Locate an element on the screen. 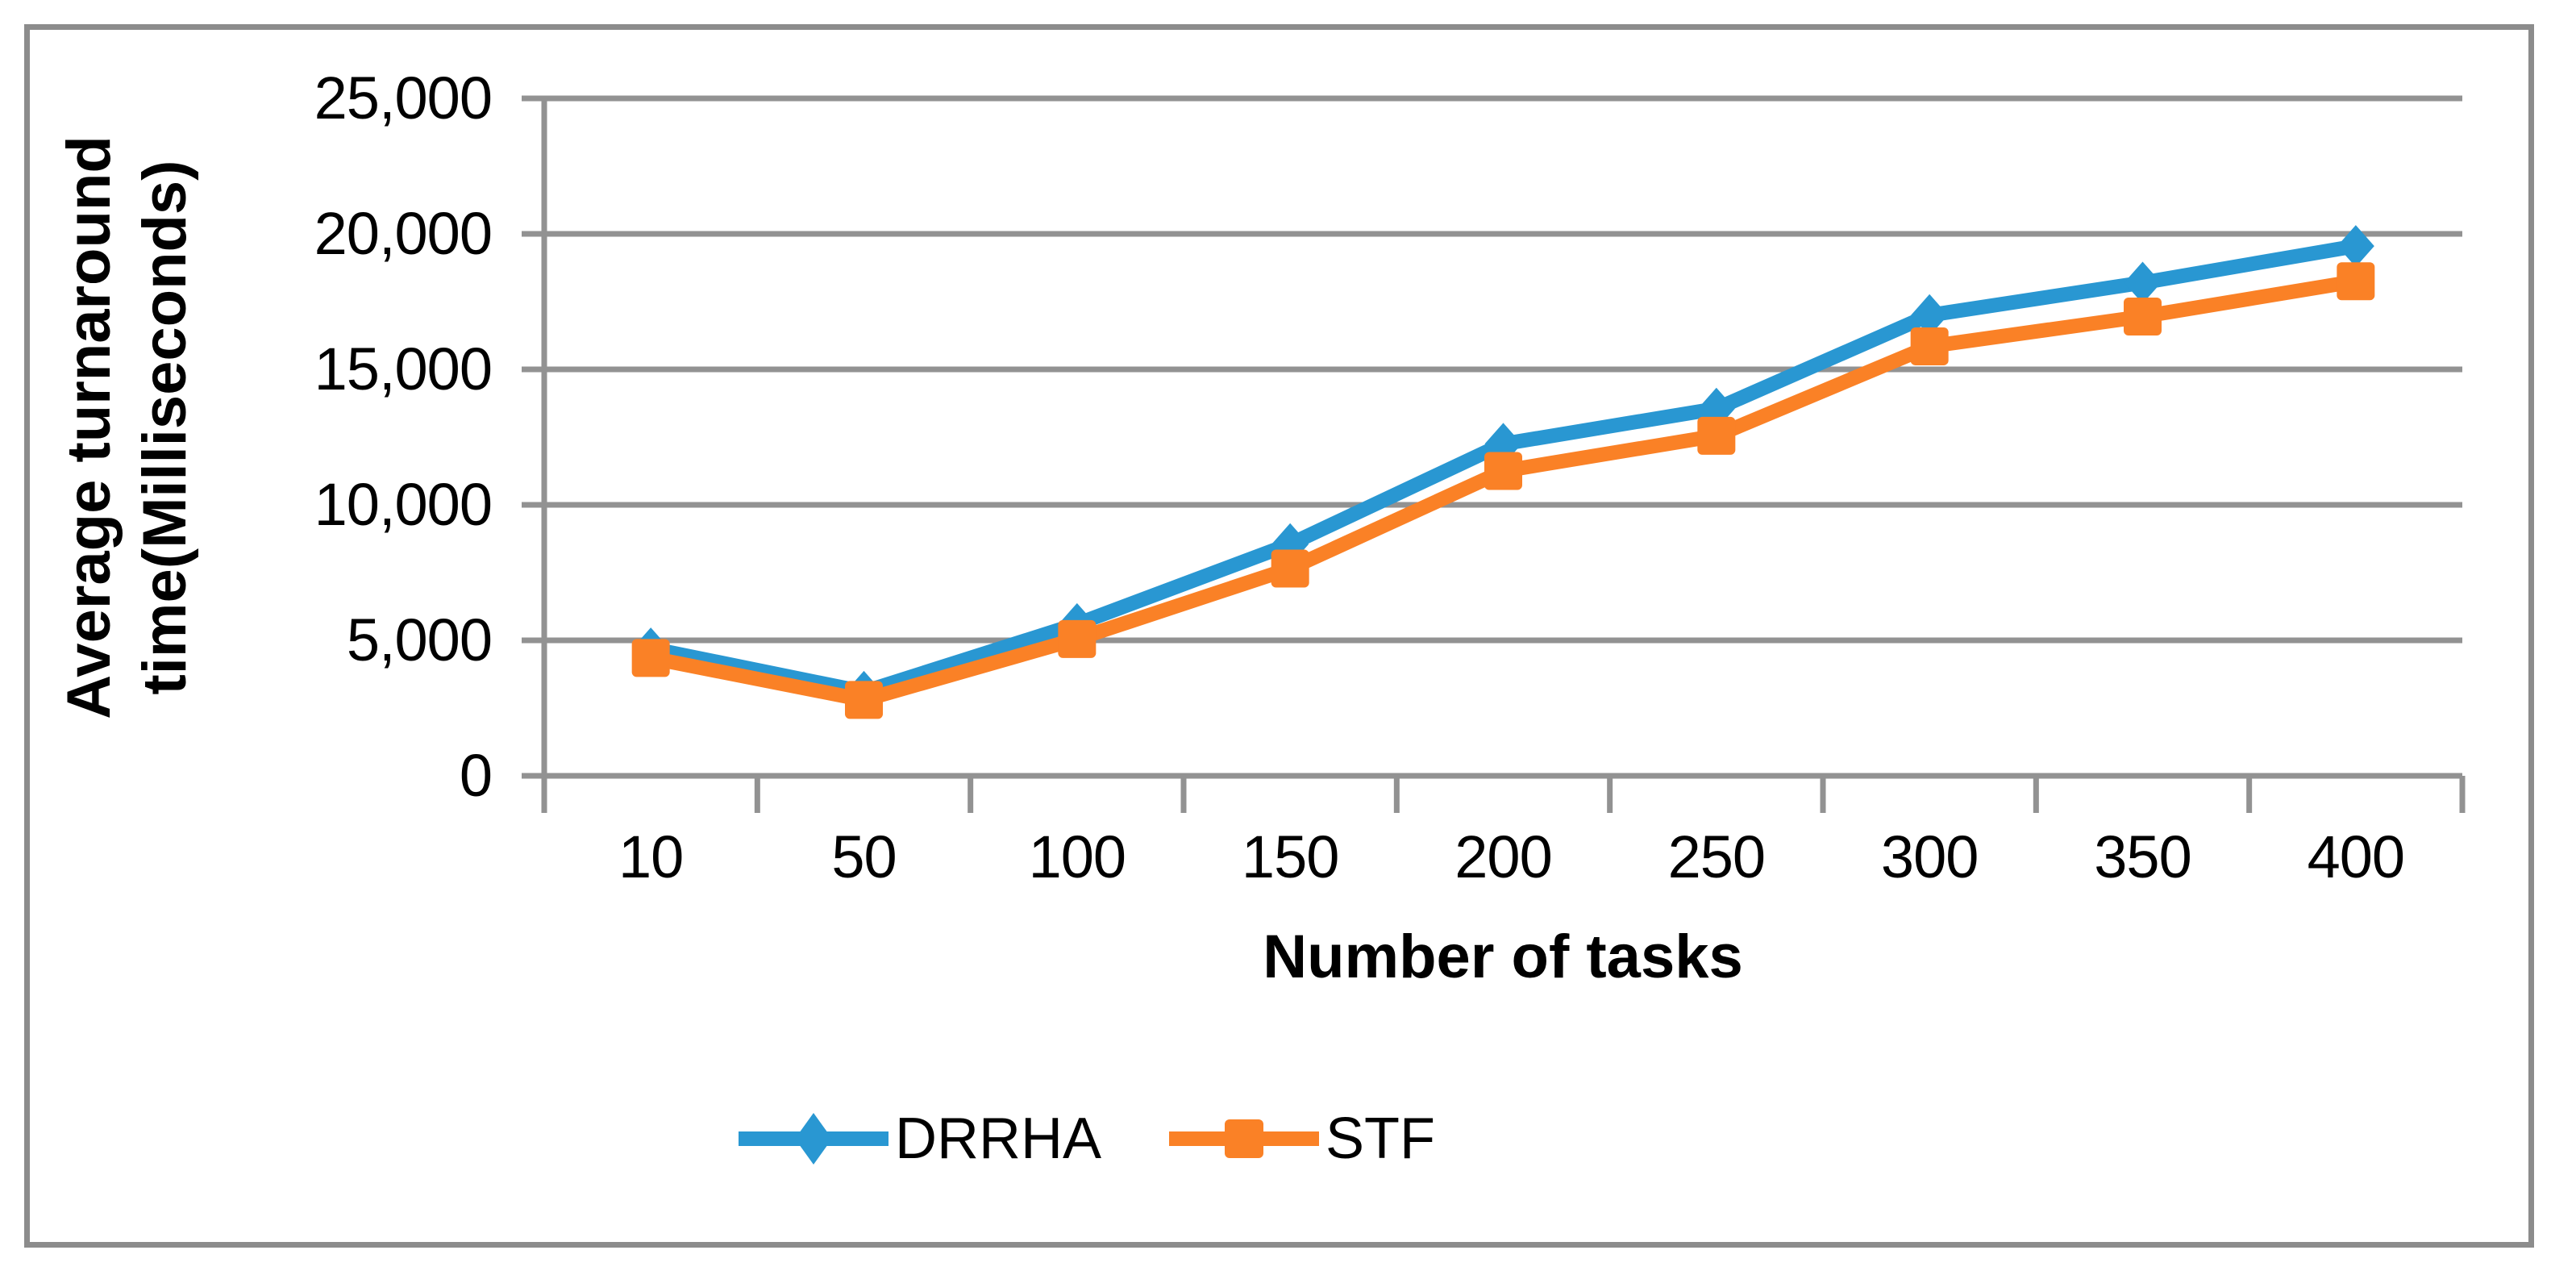  y-tick-label: 10,000 is located at coordinates (403, 504).